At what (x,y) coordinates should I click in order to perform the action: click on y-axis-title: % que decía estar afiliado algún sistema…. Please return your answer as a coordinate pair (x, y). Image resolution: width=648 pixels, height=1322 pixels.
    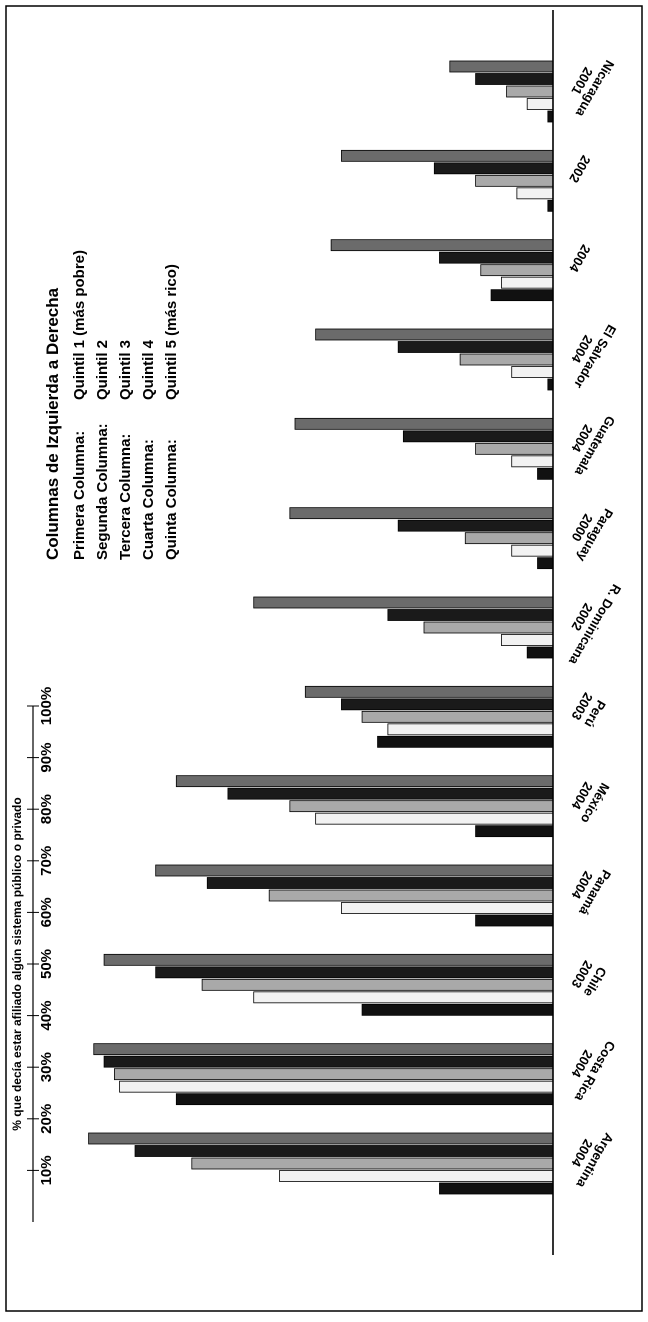
    Looking at the image, I should click on (17, 963).